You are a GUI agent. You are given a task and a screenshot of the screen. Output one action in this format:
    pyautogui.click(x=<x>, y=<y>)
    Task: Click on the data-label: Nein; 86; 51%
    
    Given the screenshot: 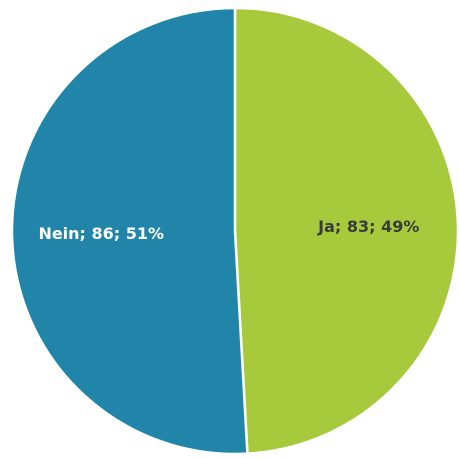 What is the action you would take?
    pyautogui.click(x=101, y=233)
    